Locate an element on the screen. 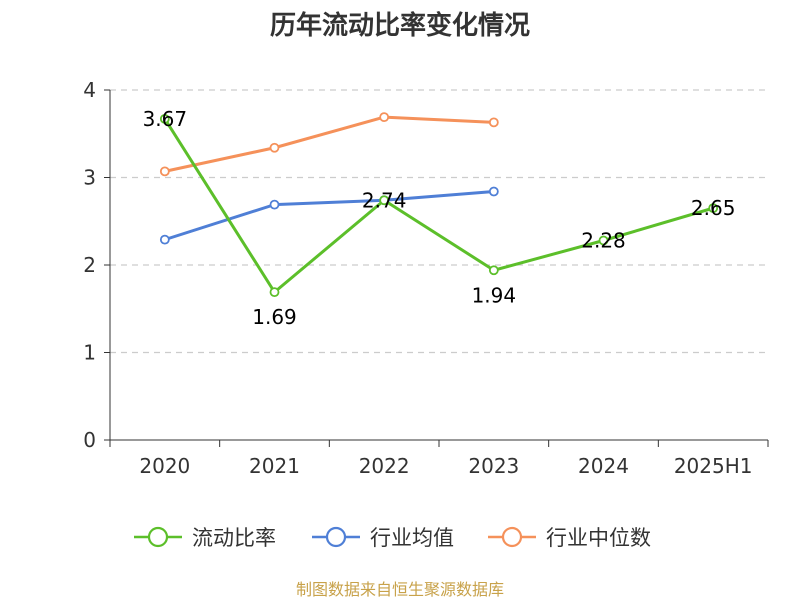 This screenshot has width=800, height=600. legend: 流动比率 行业均值 行业中位数 is located at coordinates (392, 538).